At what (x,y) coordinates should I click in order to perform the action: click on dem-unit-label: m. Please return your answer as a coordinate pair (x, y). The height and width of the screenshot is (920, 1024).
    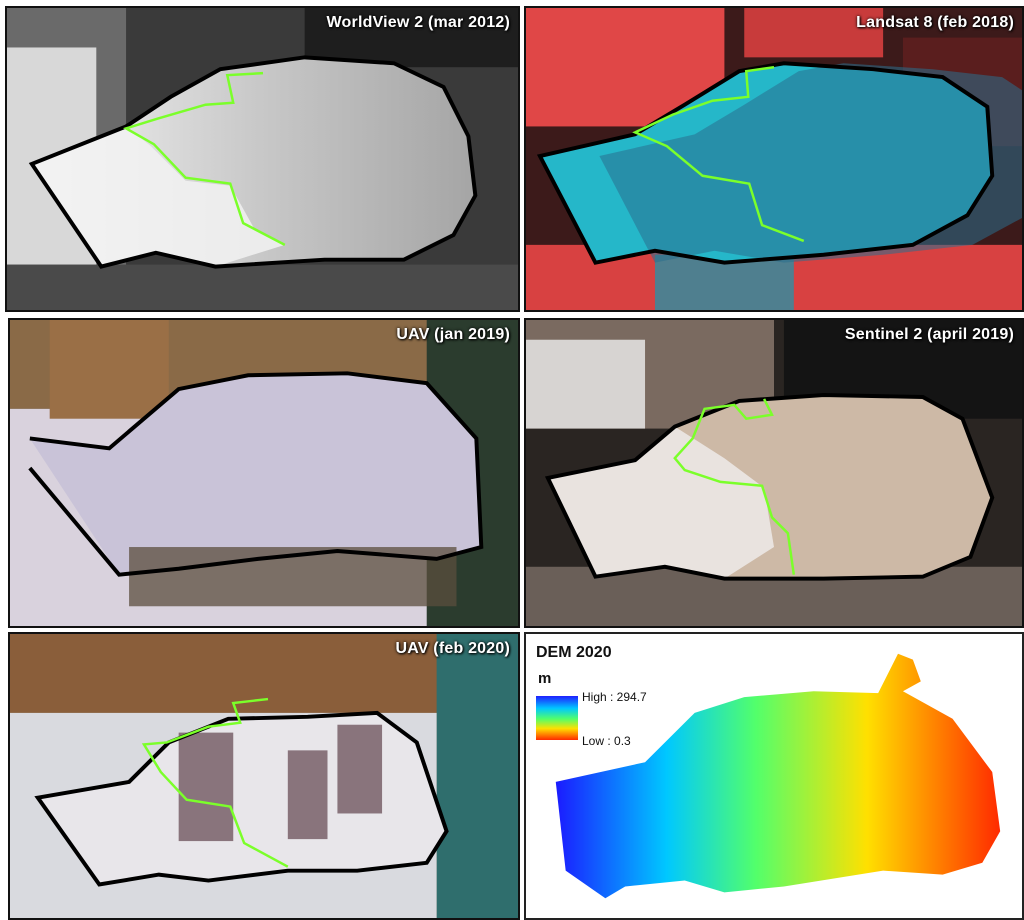
    Looking at the image, I should click on (545, 678).